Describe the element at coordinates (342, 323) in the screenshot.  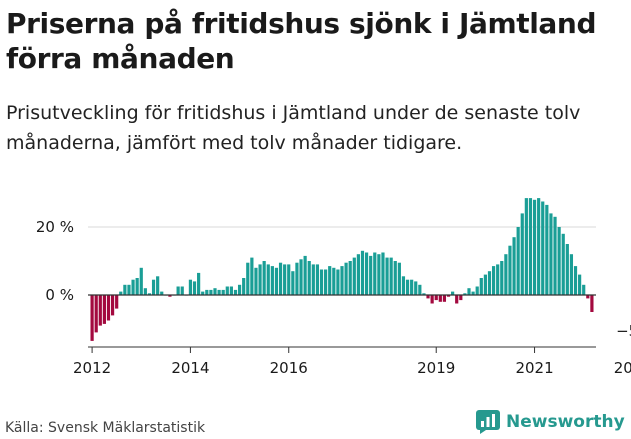
I see `axis-layer` at that location.